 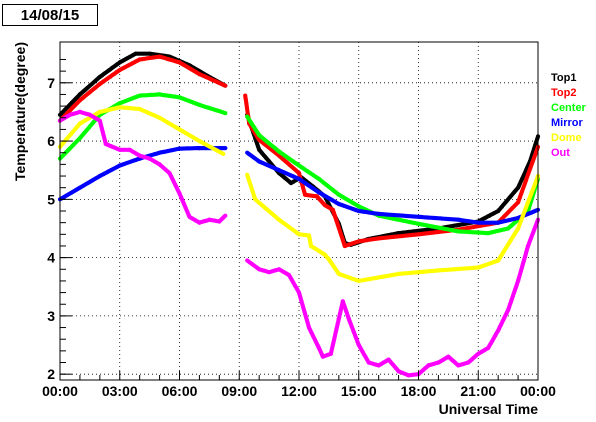 What do you see at coordinates (51, 83) in the screenshot?
I see `y-tick-label: 7` at bounding box center [51, 83].